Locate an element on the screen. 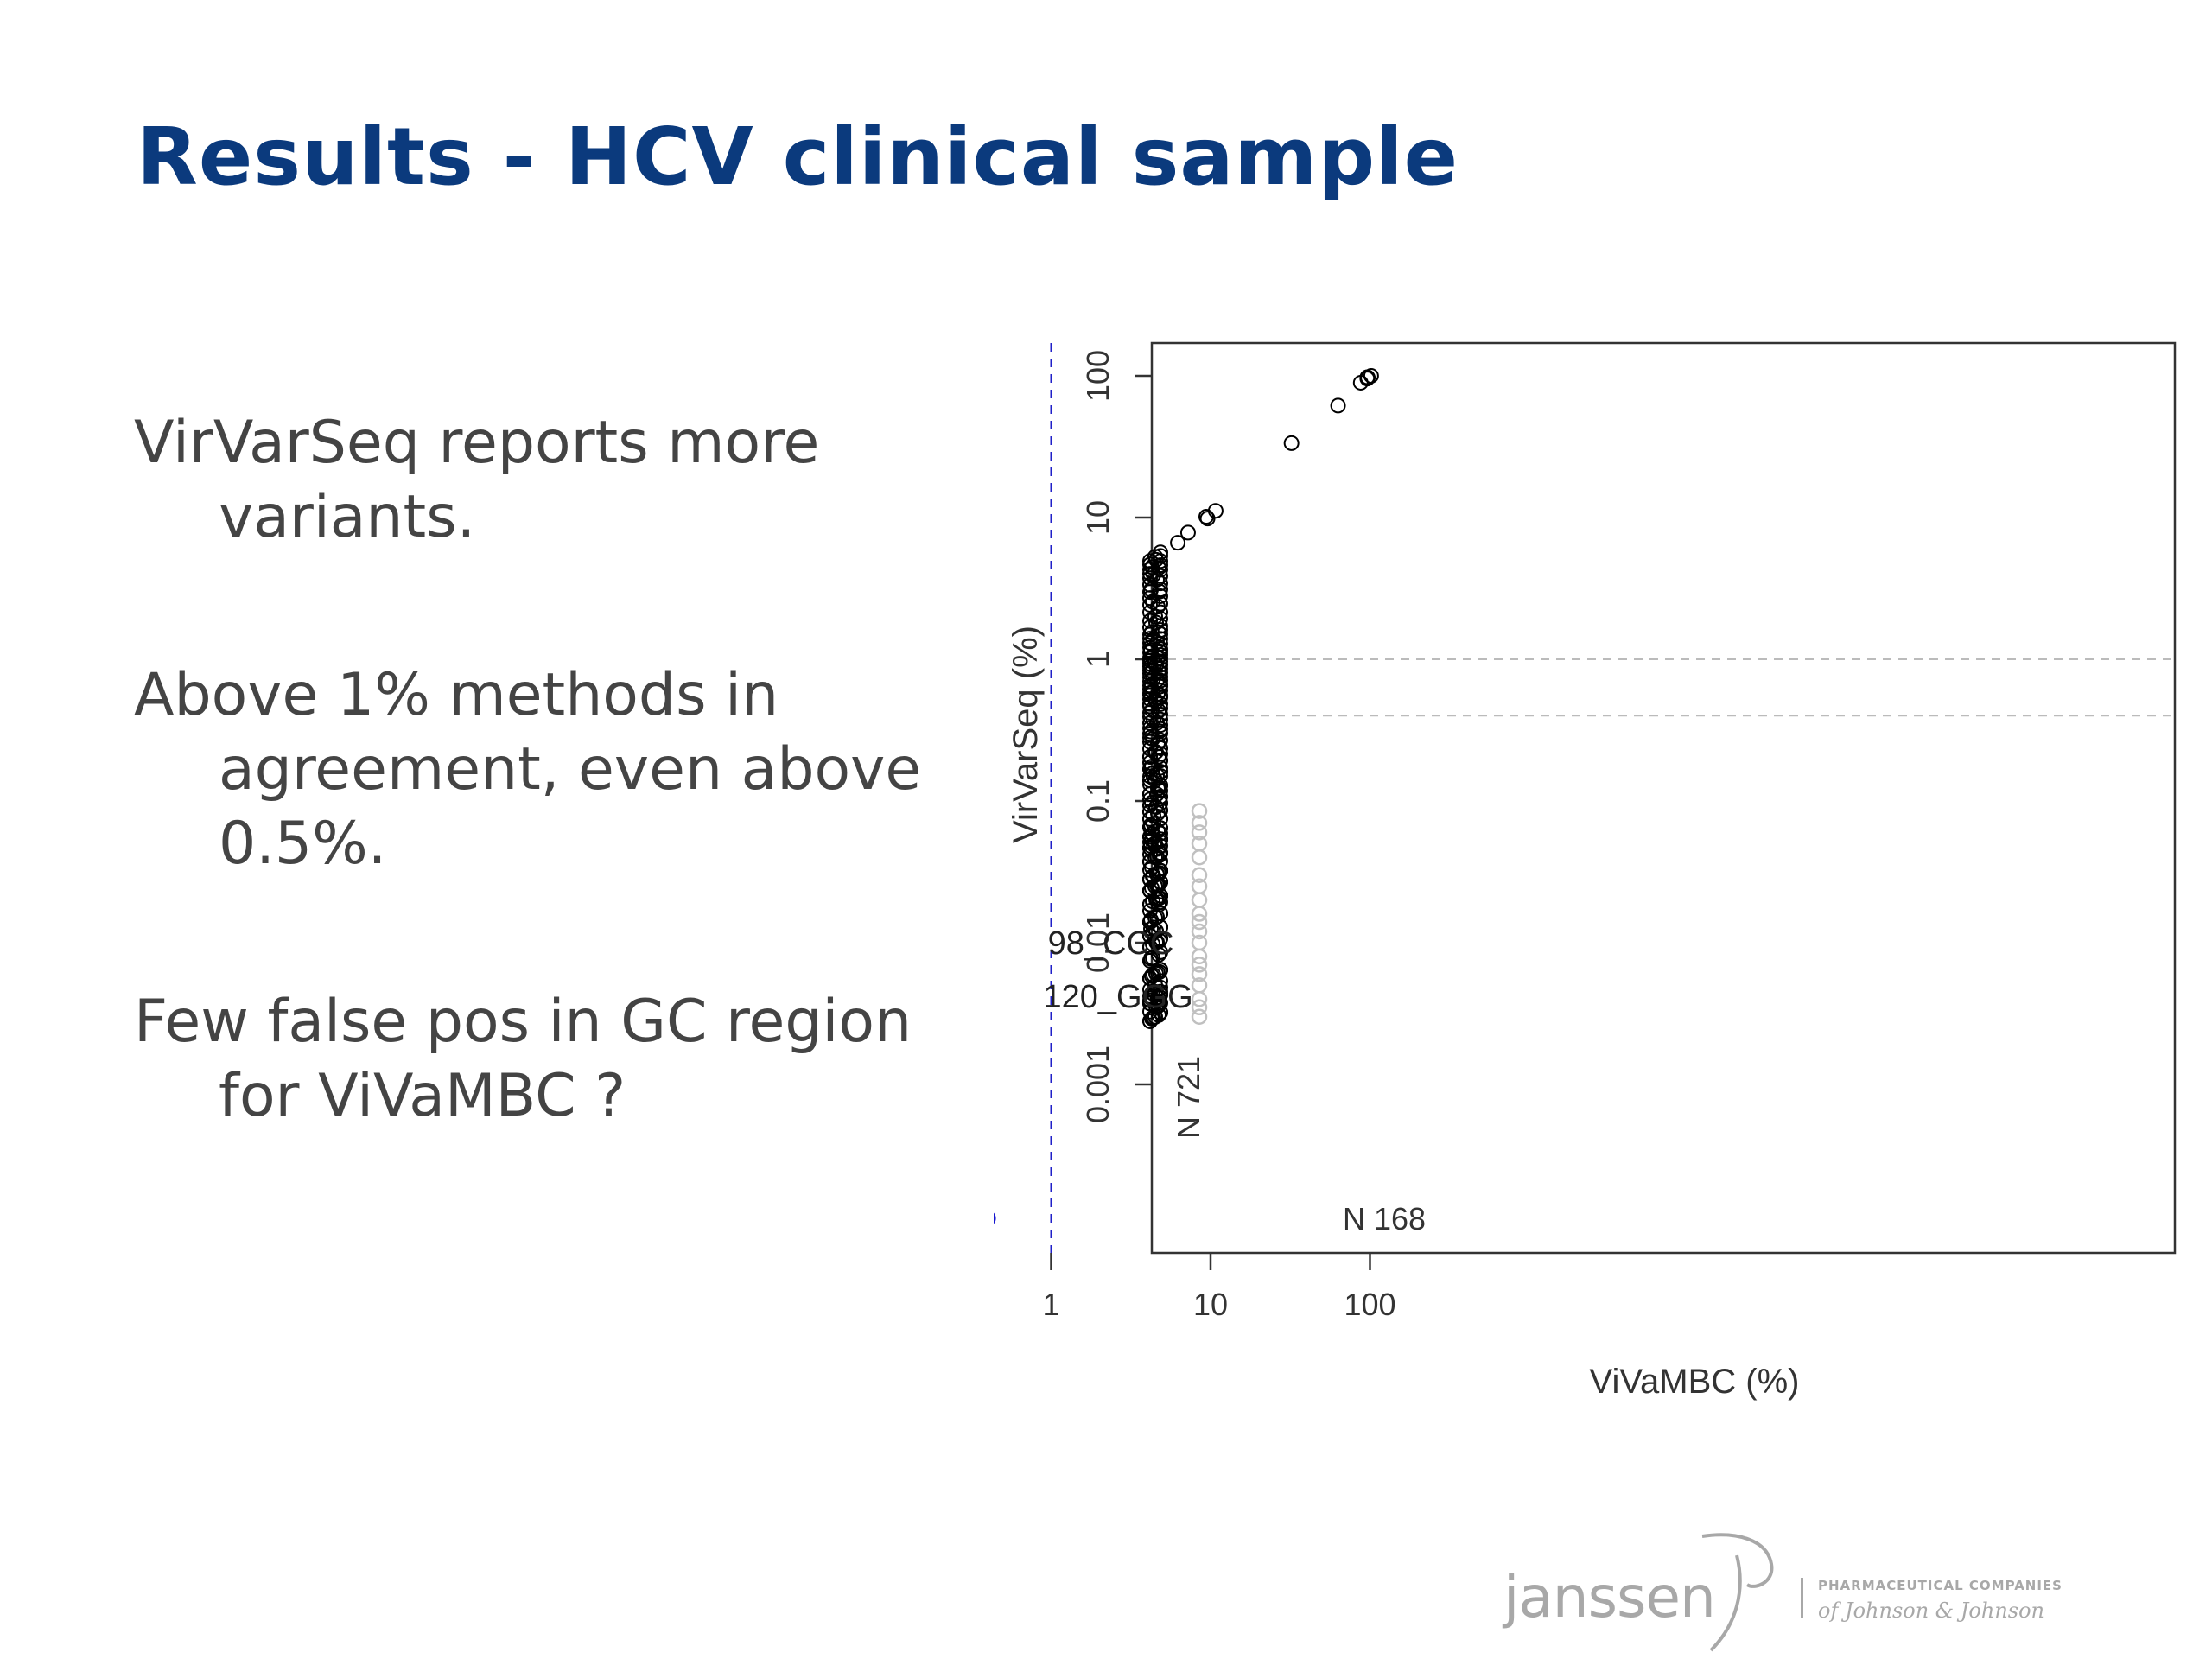 Image resolution: width=2212 pixels, height=1659 pixels. annotation-98-ccc: 98_CCC is located at coordinates (1111, 943).